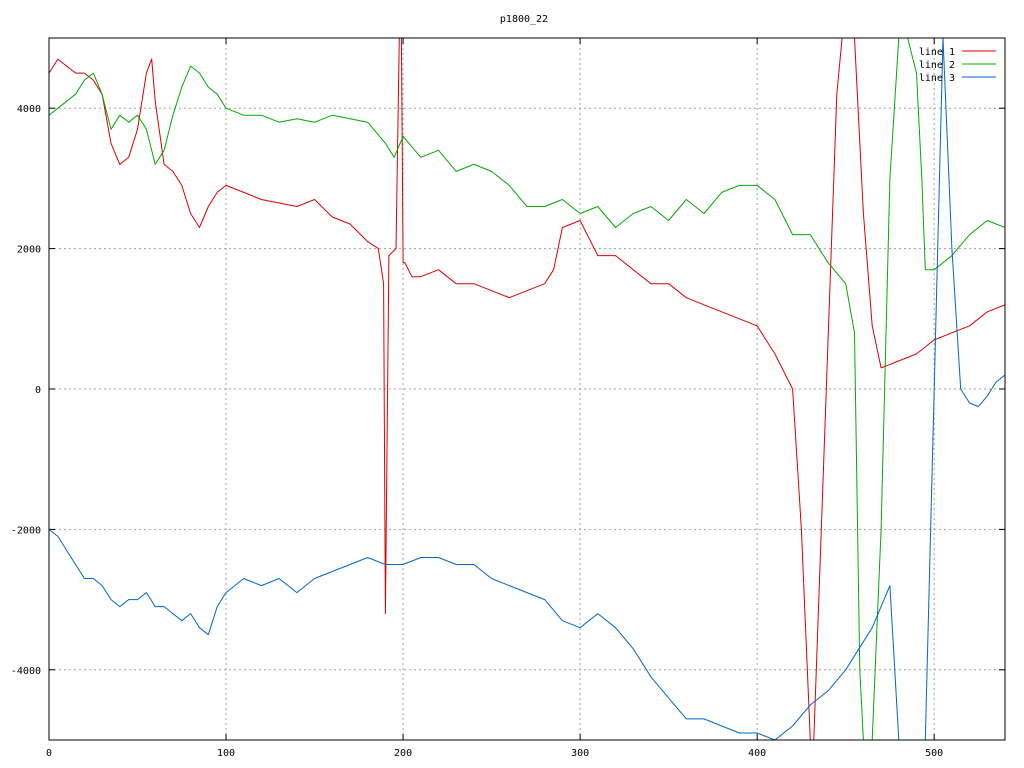 The width and height of the screenshot is (1024, 768). I want to click on y-tick-label: -2000, so click(26, 530).